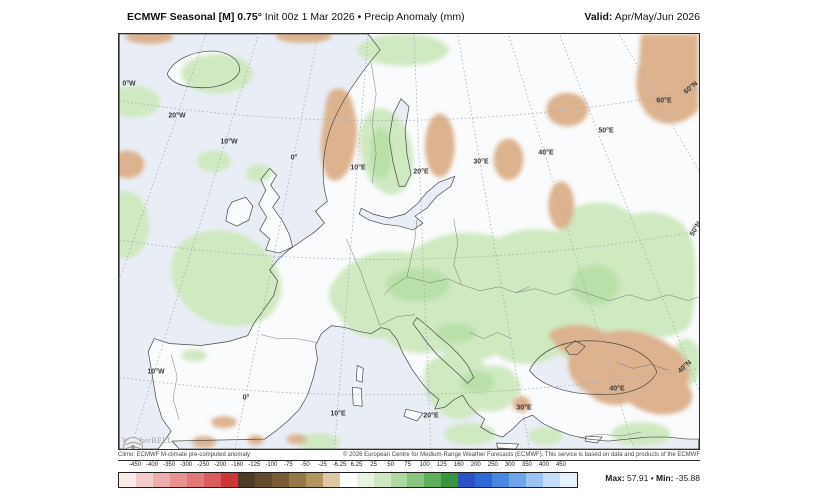  Describe the element at coordinates (615, 478) in the screenshot. I see `max-label: Max:` at that location.